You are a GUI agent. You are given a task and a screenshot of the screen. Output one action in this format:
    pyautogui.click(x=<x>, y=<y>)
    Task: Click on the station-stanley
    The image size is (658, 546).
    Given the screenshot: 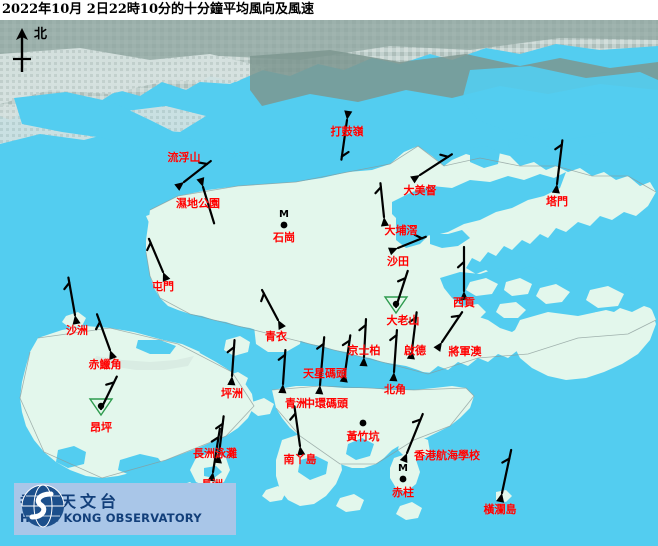 What is the action you would take?
    pyautogui.click(x=403, y=479)
    